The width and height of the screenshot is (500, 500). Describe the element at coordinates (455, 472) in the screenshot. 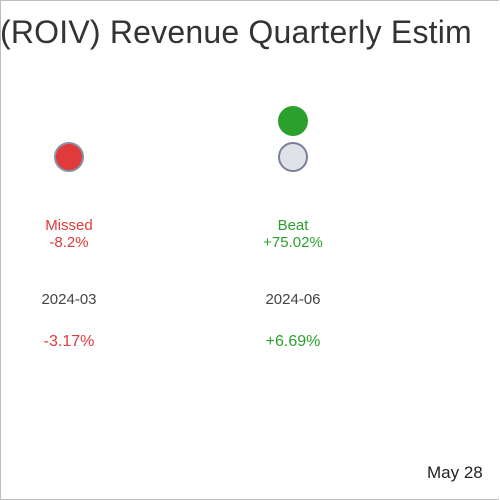

I see `footer-date: May 28` at that location.